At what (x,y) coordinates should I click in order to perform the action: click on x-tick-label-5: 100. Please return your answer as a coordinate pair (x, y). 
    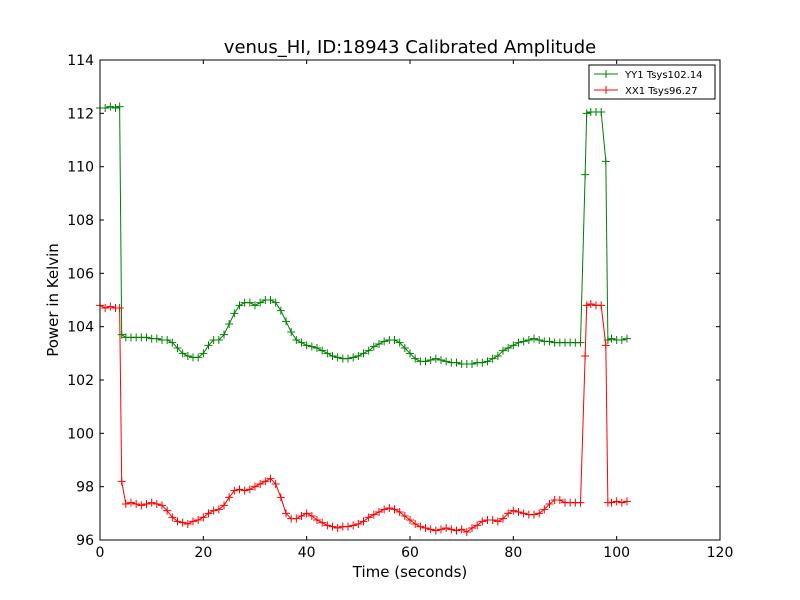
    Looking at the image, I should click on (616, 553).